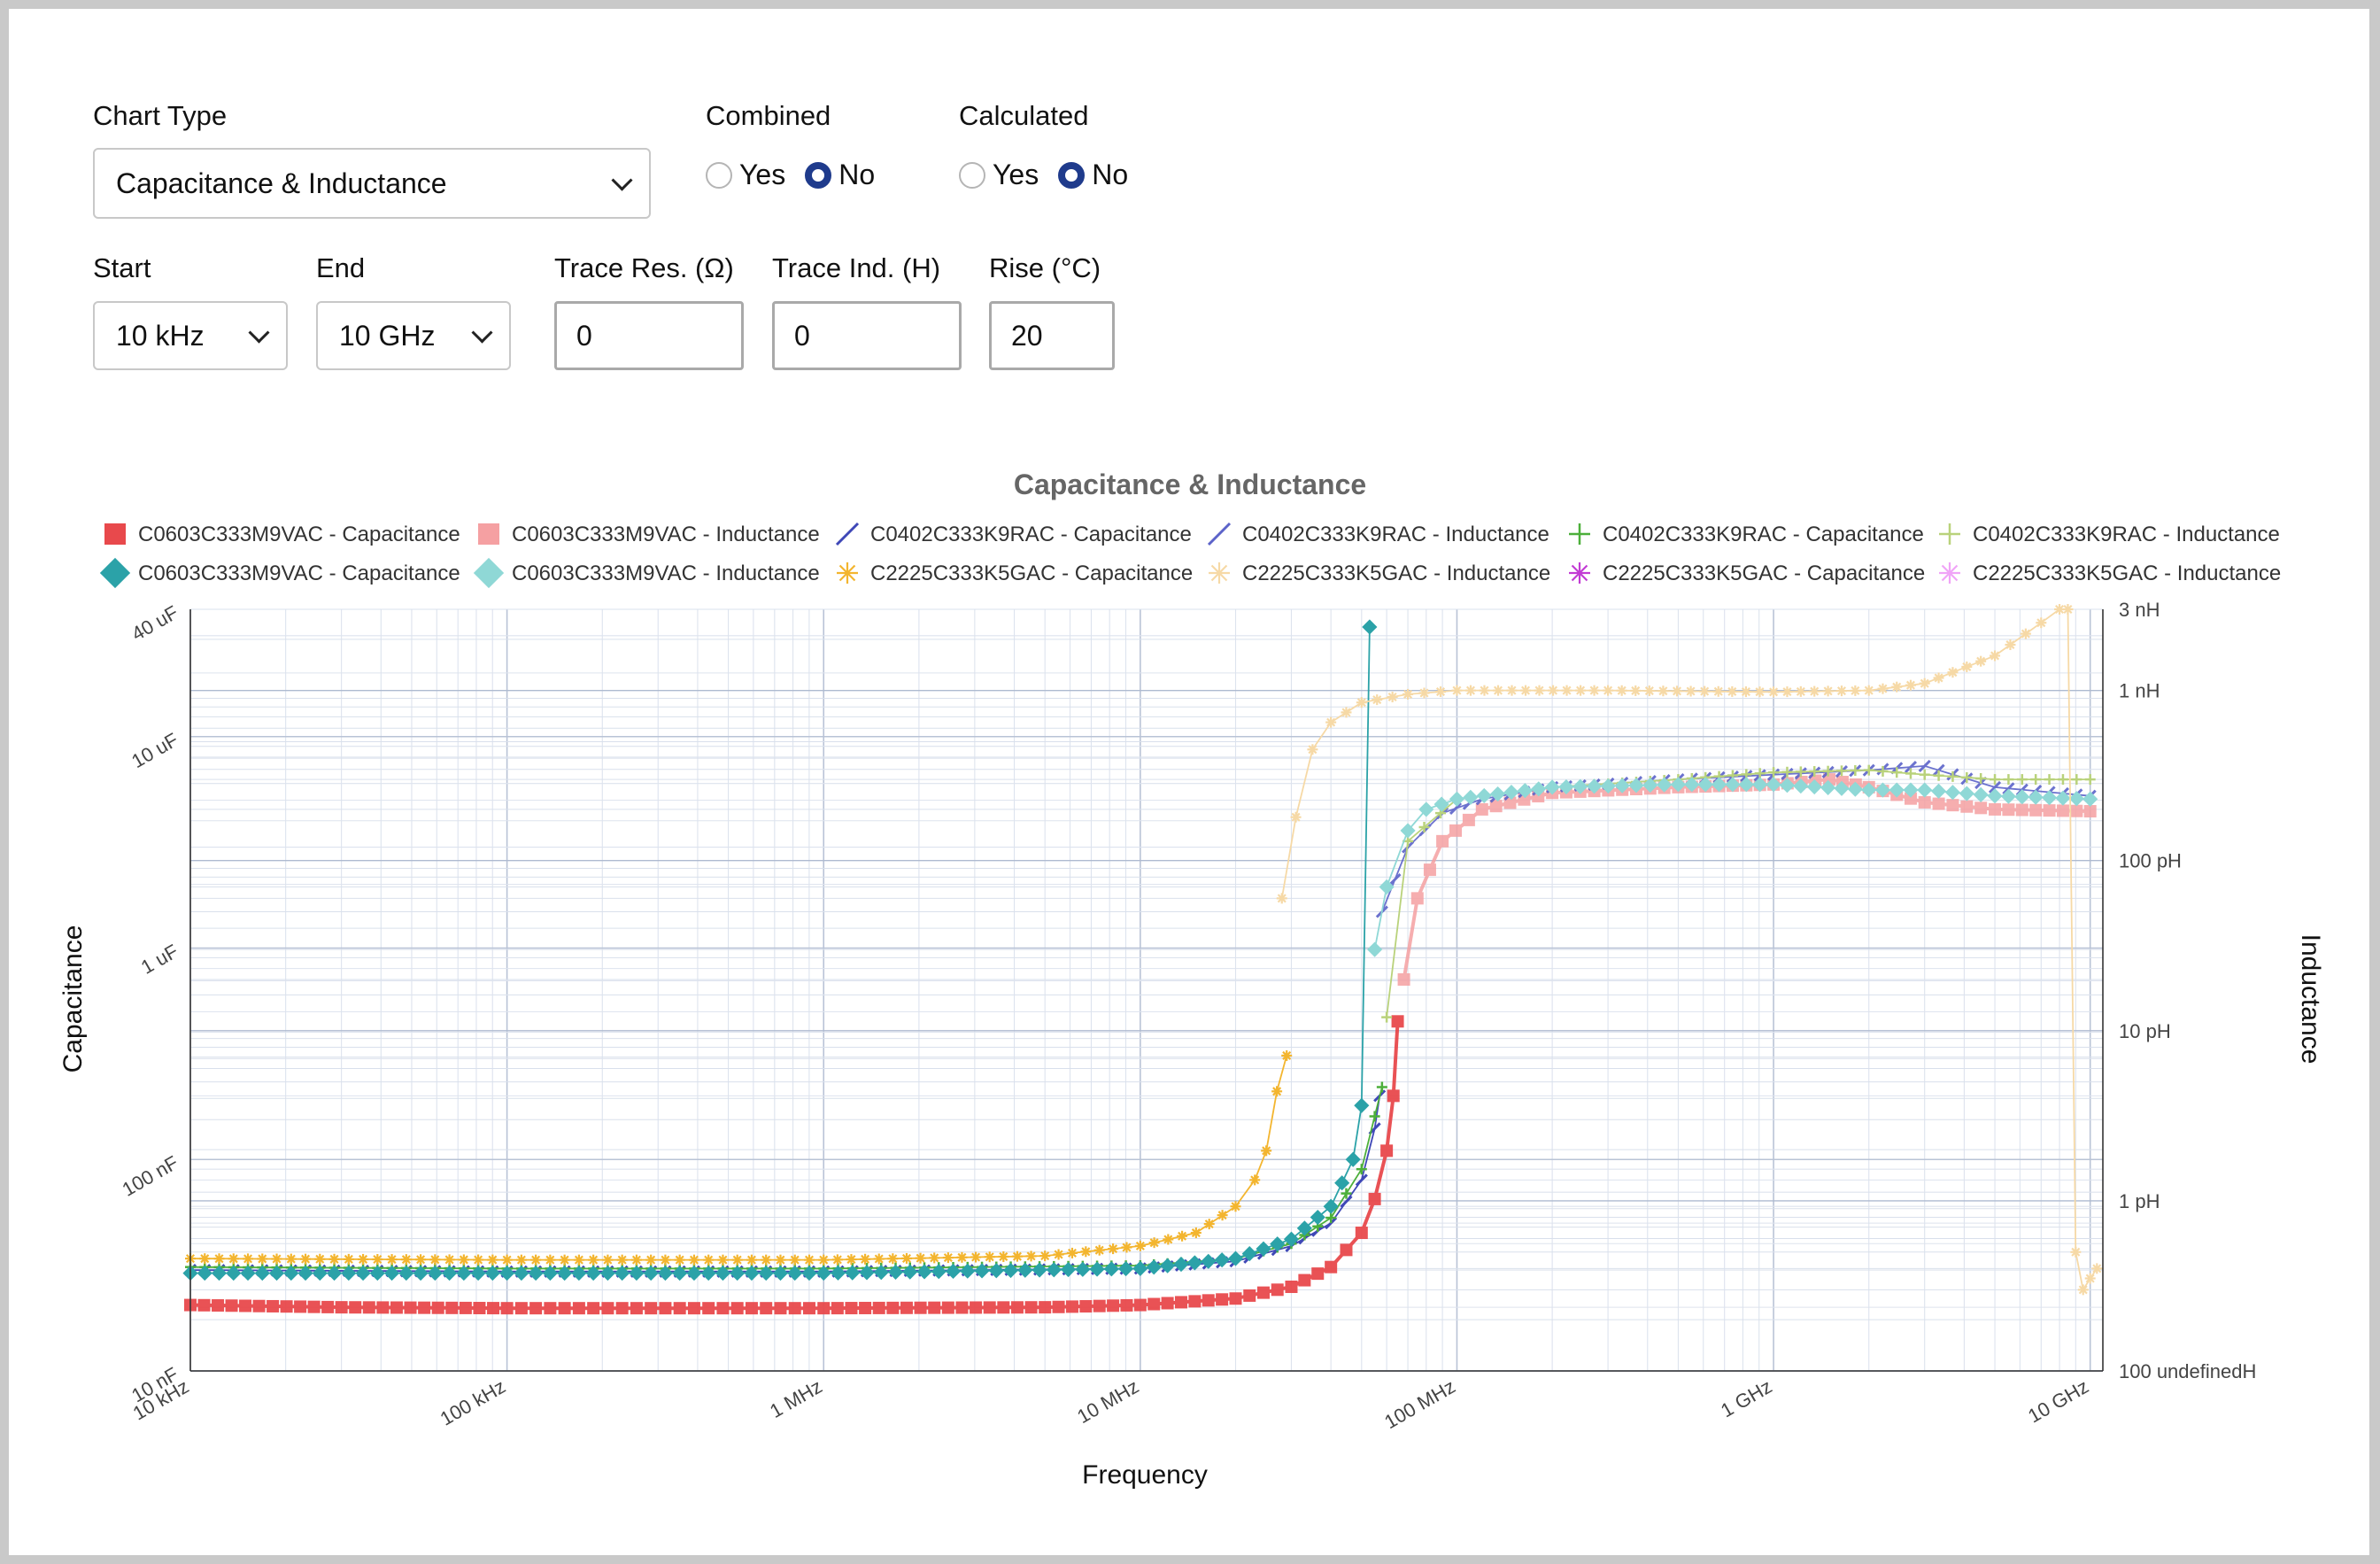 The height and width of the screenshot is (1564, 2380). I want to click on trace-res-input: 0, so click(649, 335).